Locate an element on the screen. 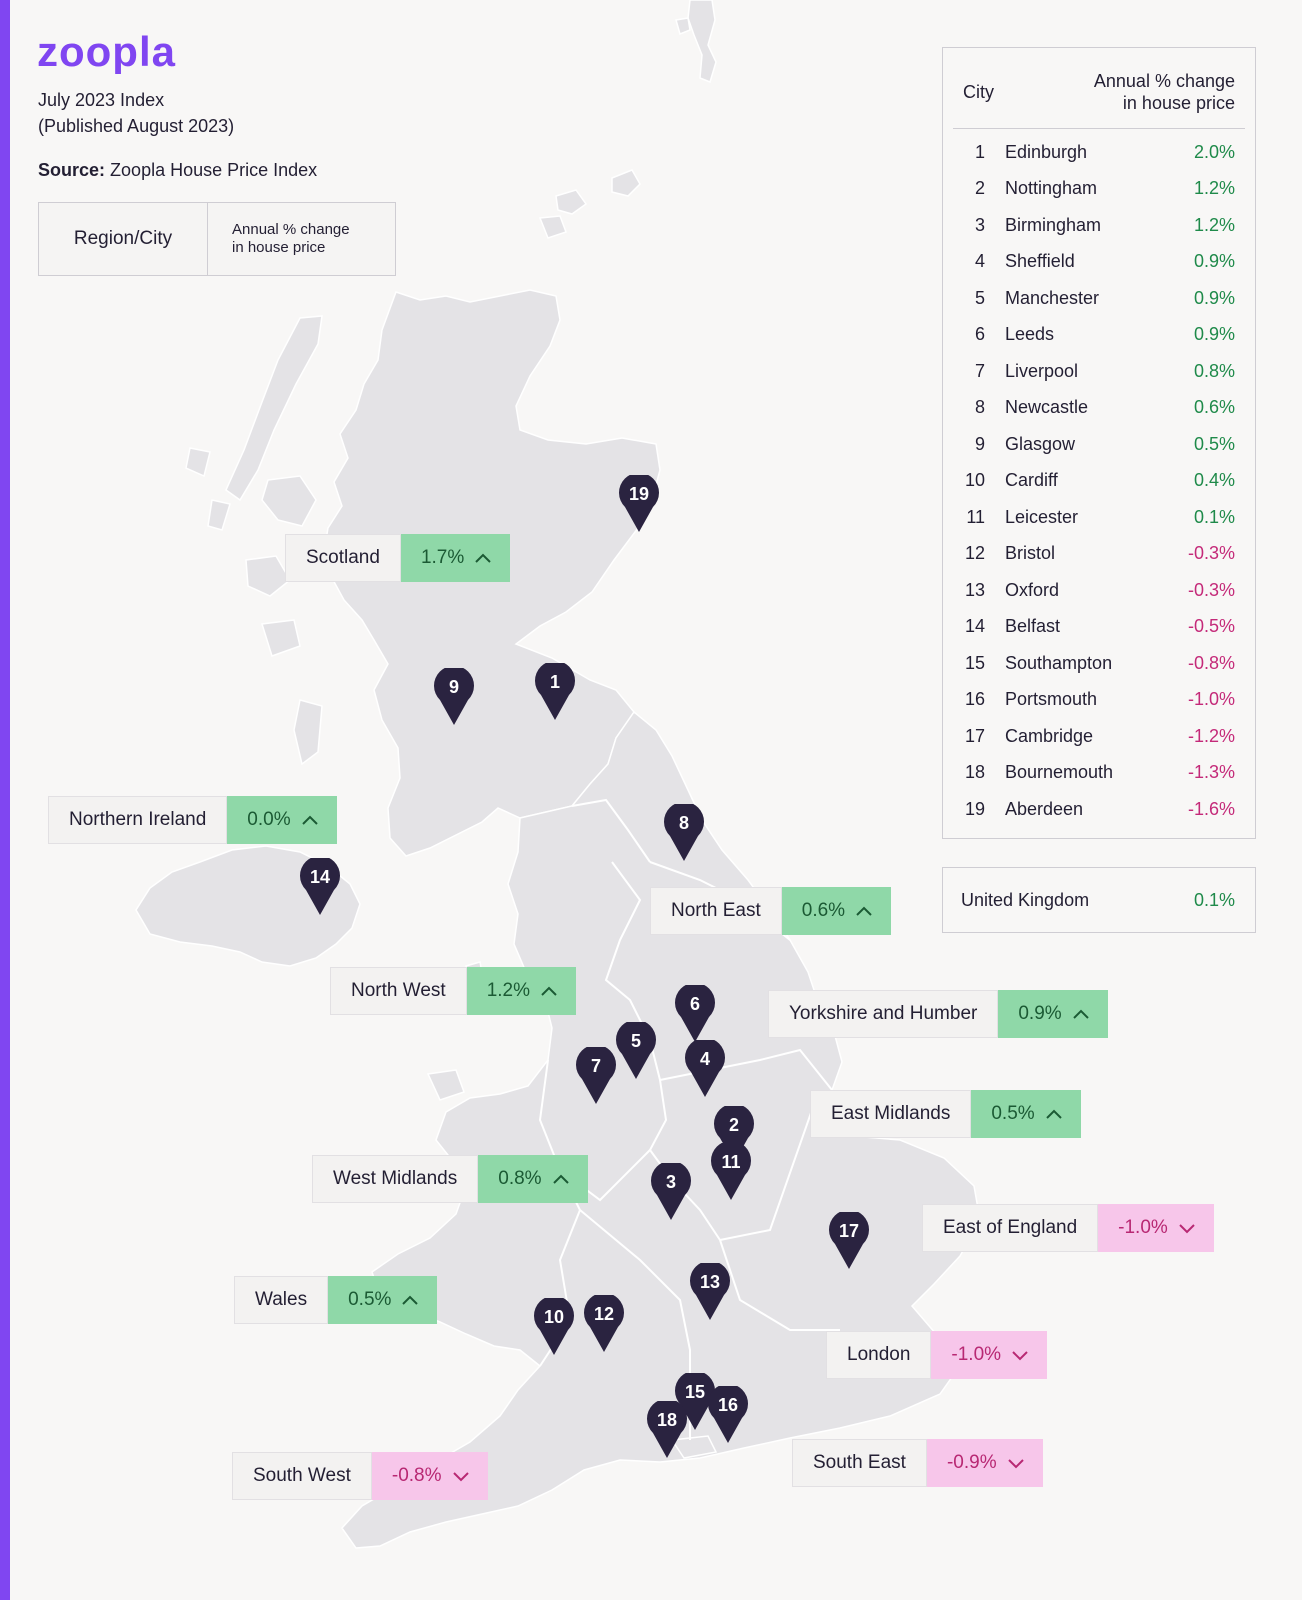 The height and width of the screenshot is (1600, 1302). map-pin-12: 12 is located at coordinates (604, 1324).